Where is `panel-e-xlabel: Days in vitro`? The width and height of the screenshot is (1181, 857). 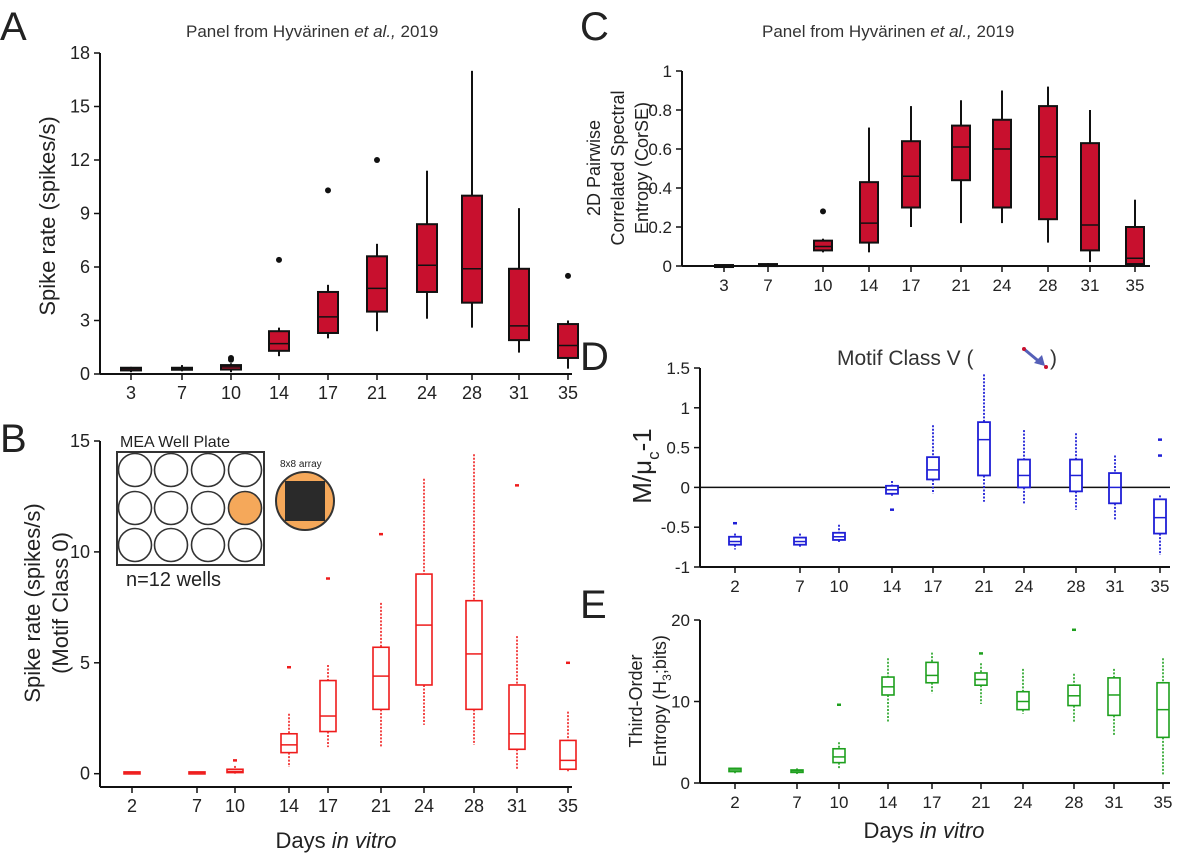 panel-e-xlabel: Days in vitro is located at coordinates (923, 830).